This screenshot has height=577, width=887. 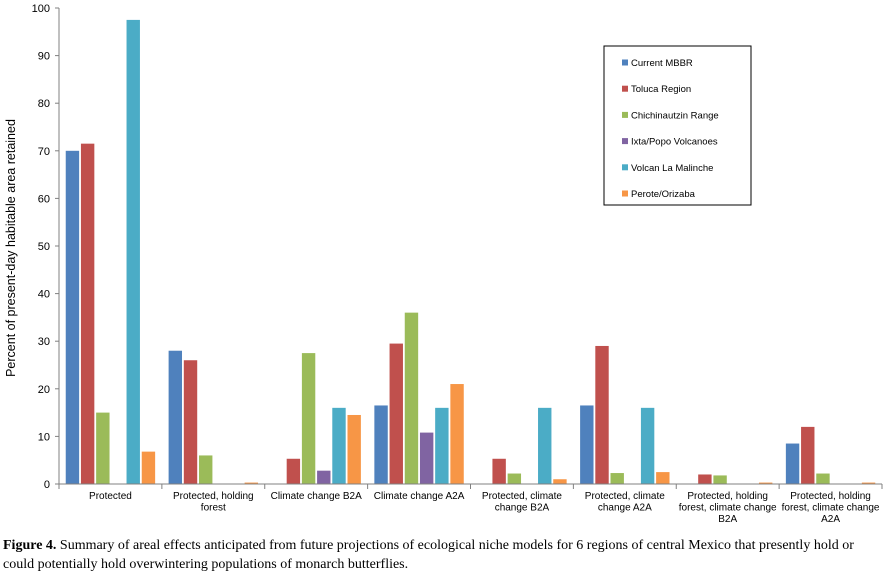 I want to click on y-tick-label: 20, so click(x=44, y=390).